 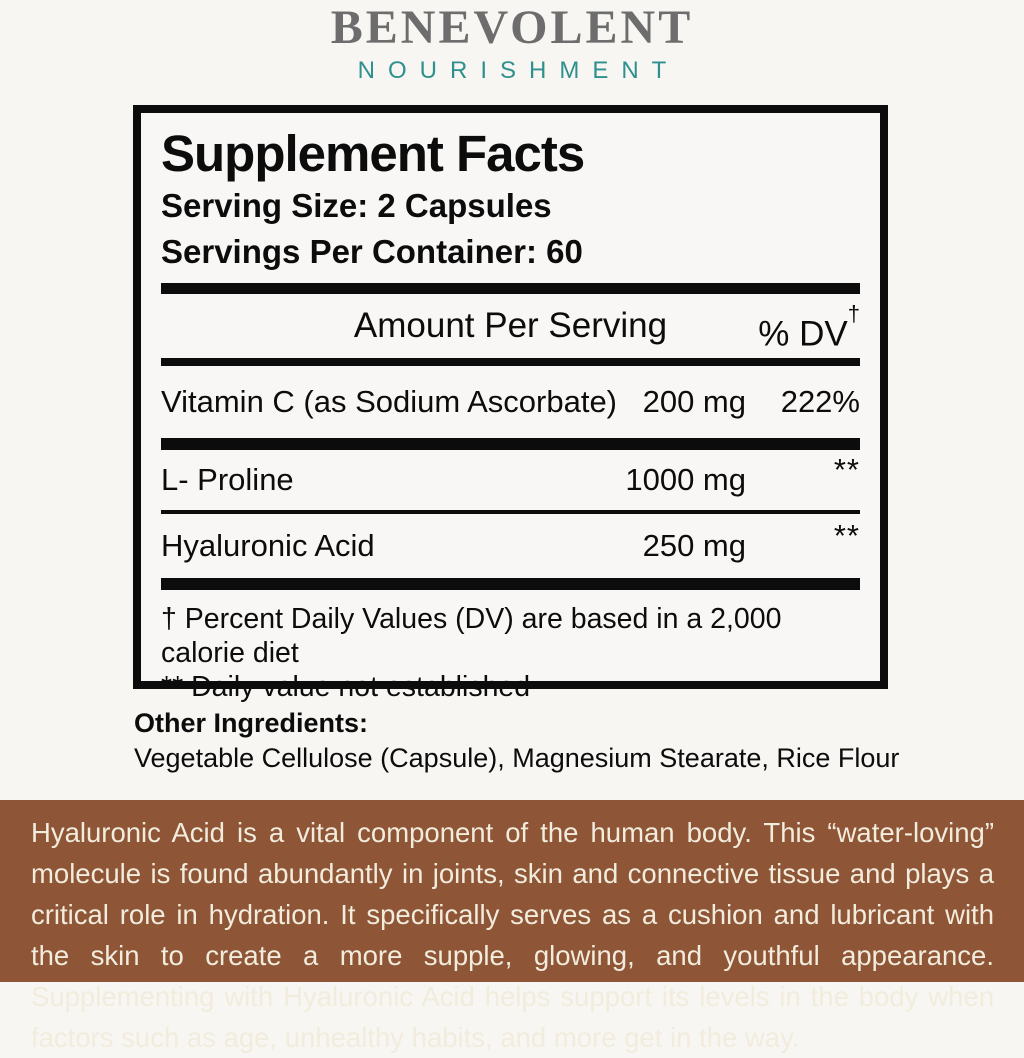 I want to click on nutrient-amount: 1000 mg, so click(x=685, y=479).